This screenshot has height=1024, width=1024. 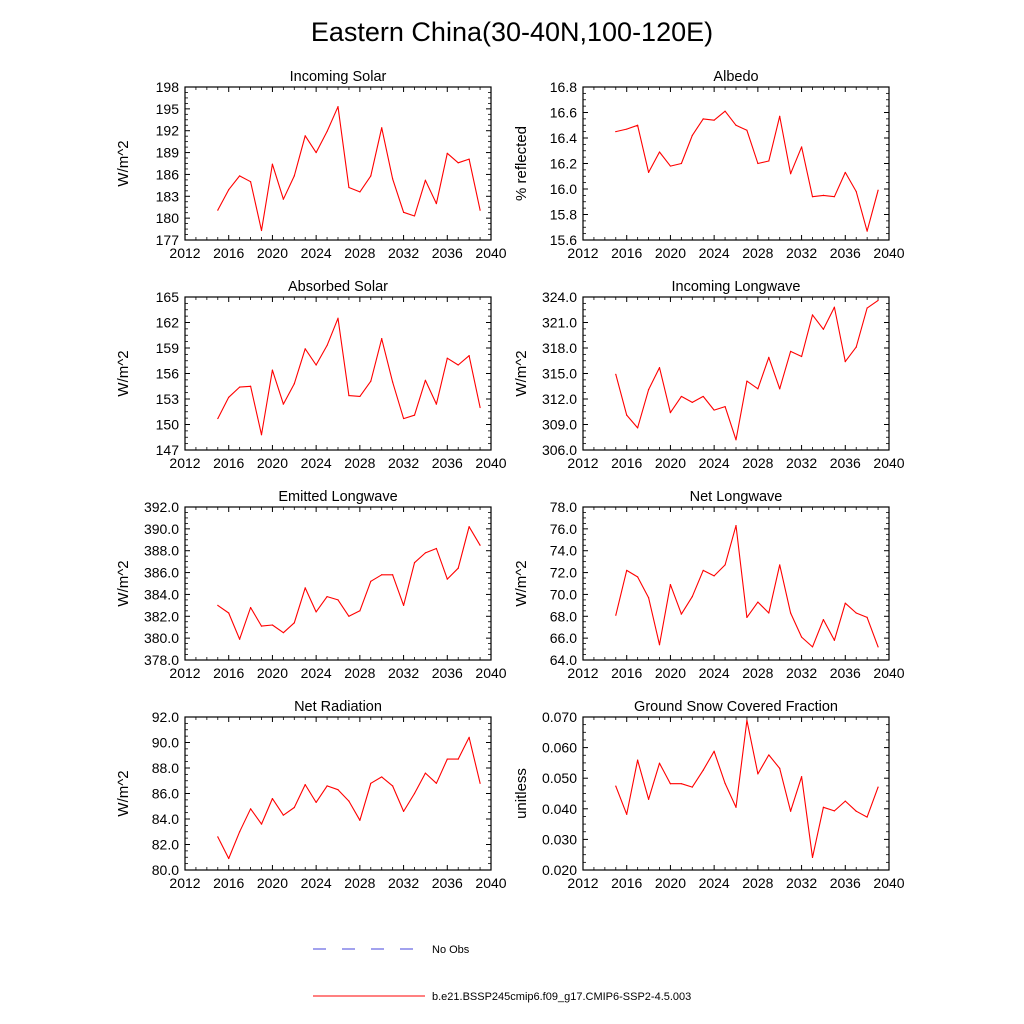 What do you see at coordinates (559, 450) in the screenshot?
I see `y-tick-label: 306.0` at bounding box center [559, 450].